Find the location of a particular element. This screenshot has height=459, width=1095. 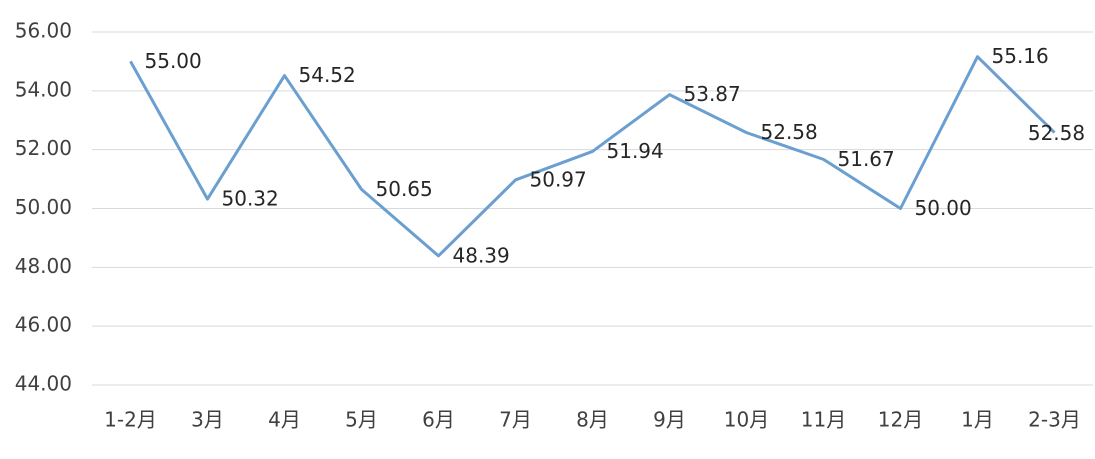

y-tick-label: 48.00 is located at coordinates (43, 266).